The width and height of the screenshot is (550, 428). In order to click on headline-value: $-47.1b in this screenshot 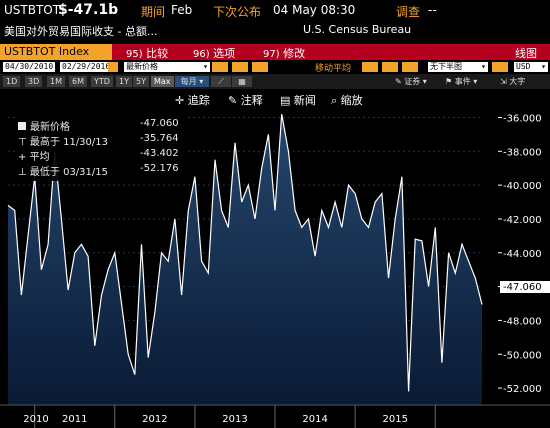, I will do `click(88, 10)`.